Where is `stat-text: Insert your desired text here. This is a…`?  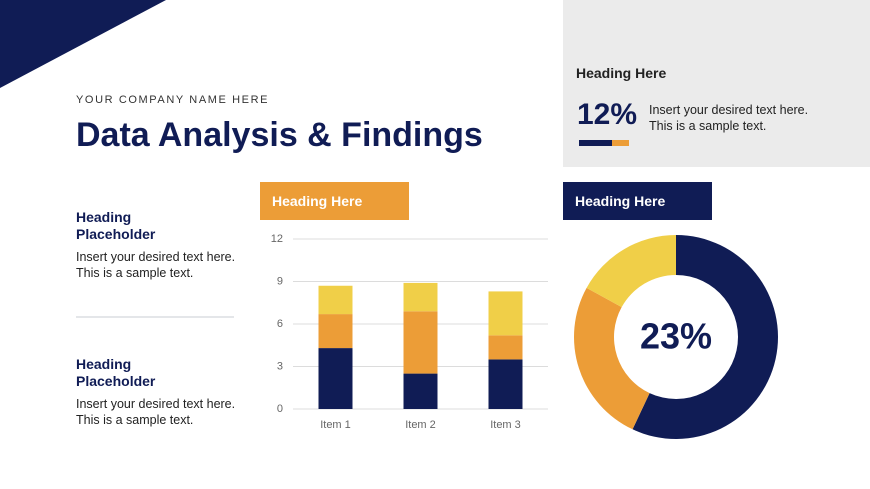
stat-text: Insert your desired text here. This is a… is located at coordinates (729, 118).